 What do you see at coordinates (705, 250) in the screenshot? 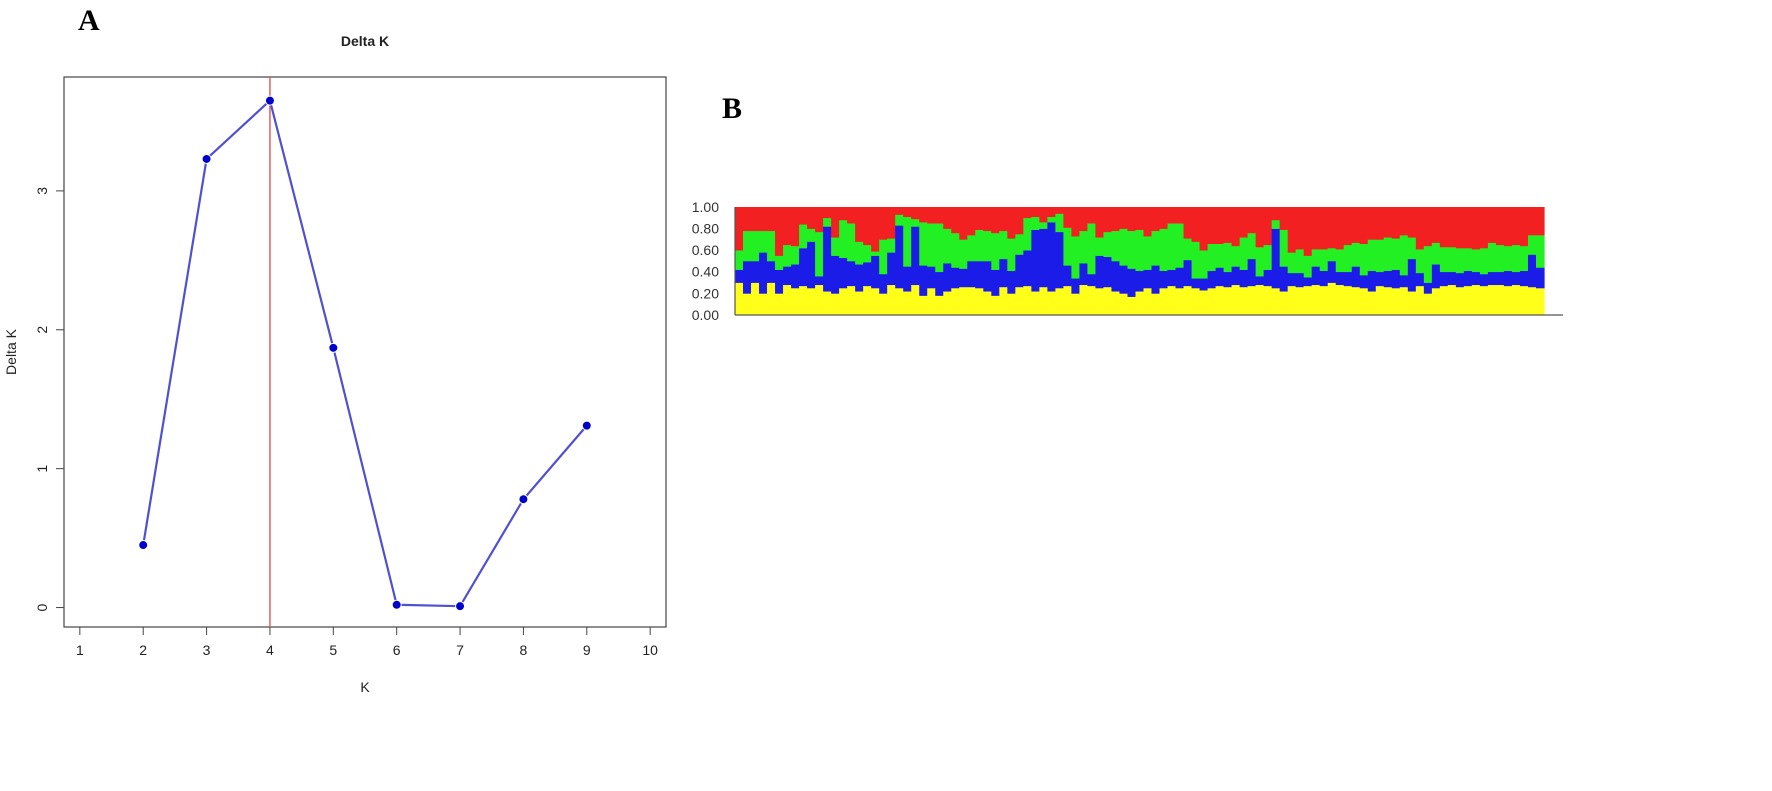
I see `y-tick-label: 0.60` at bounding box center [705, 250].